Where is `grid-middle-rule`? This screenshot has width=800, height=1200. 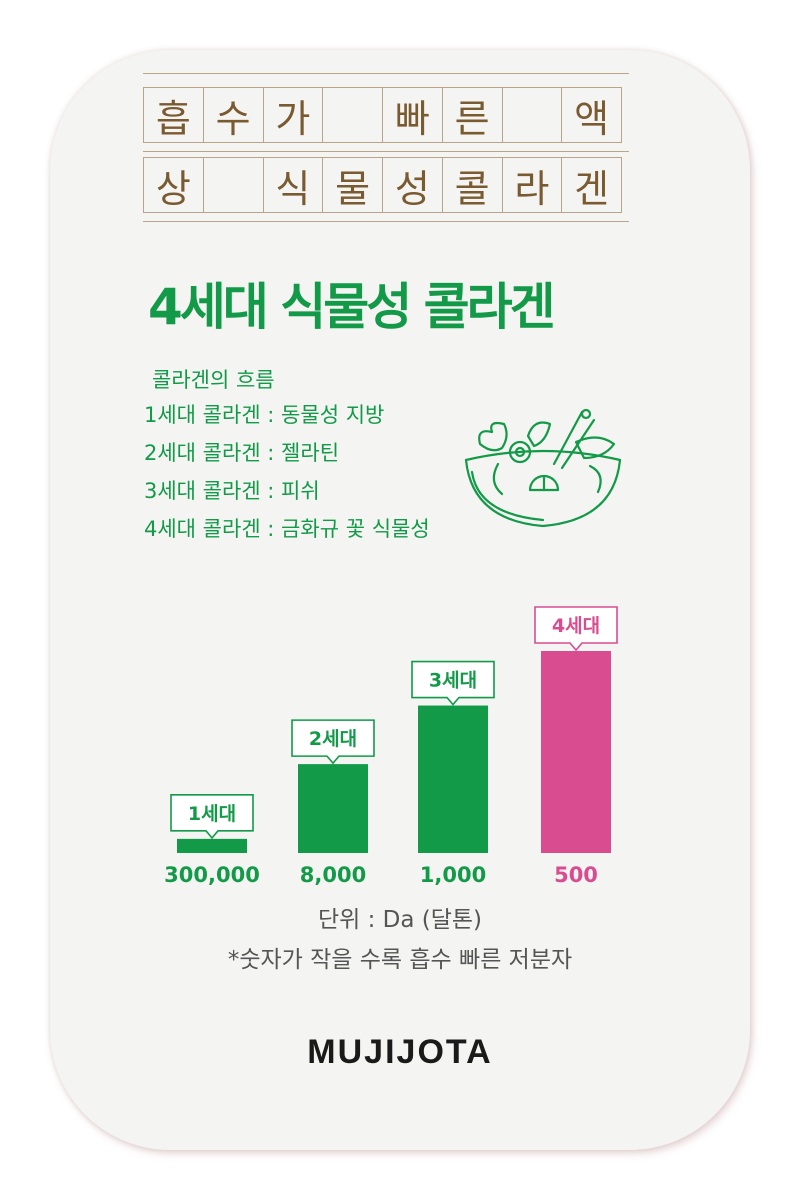
grid-middle-rule is located at coordinates (386, 151).